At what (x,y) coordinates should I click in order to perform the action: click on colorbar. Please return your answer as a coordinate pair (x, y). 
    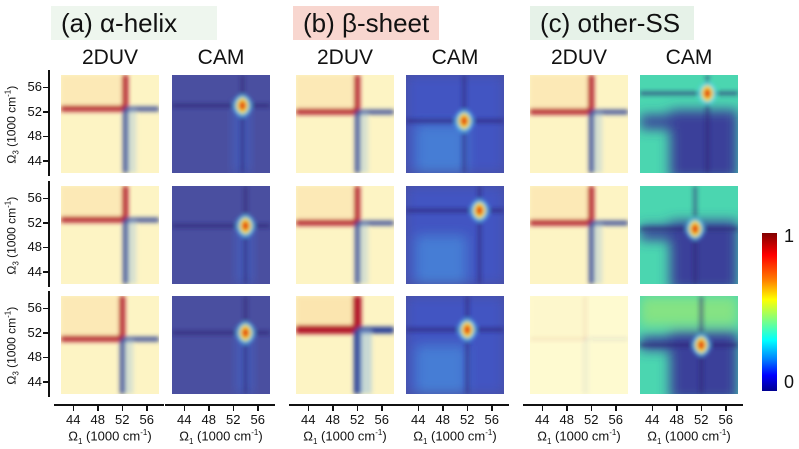
    Looking at the image, I should click on (769, 312).